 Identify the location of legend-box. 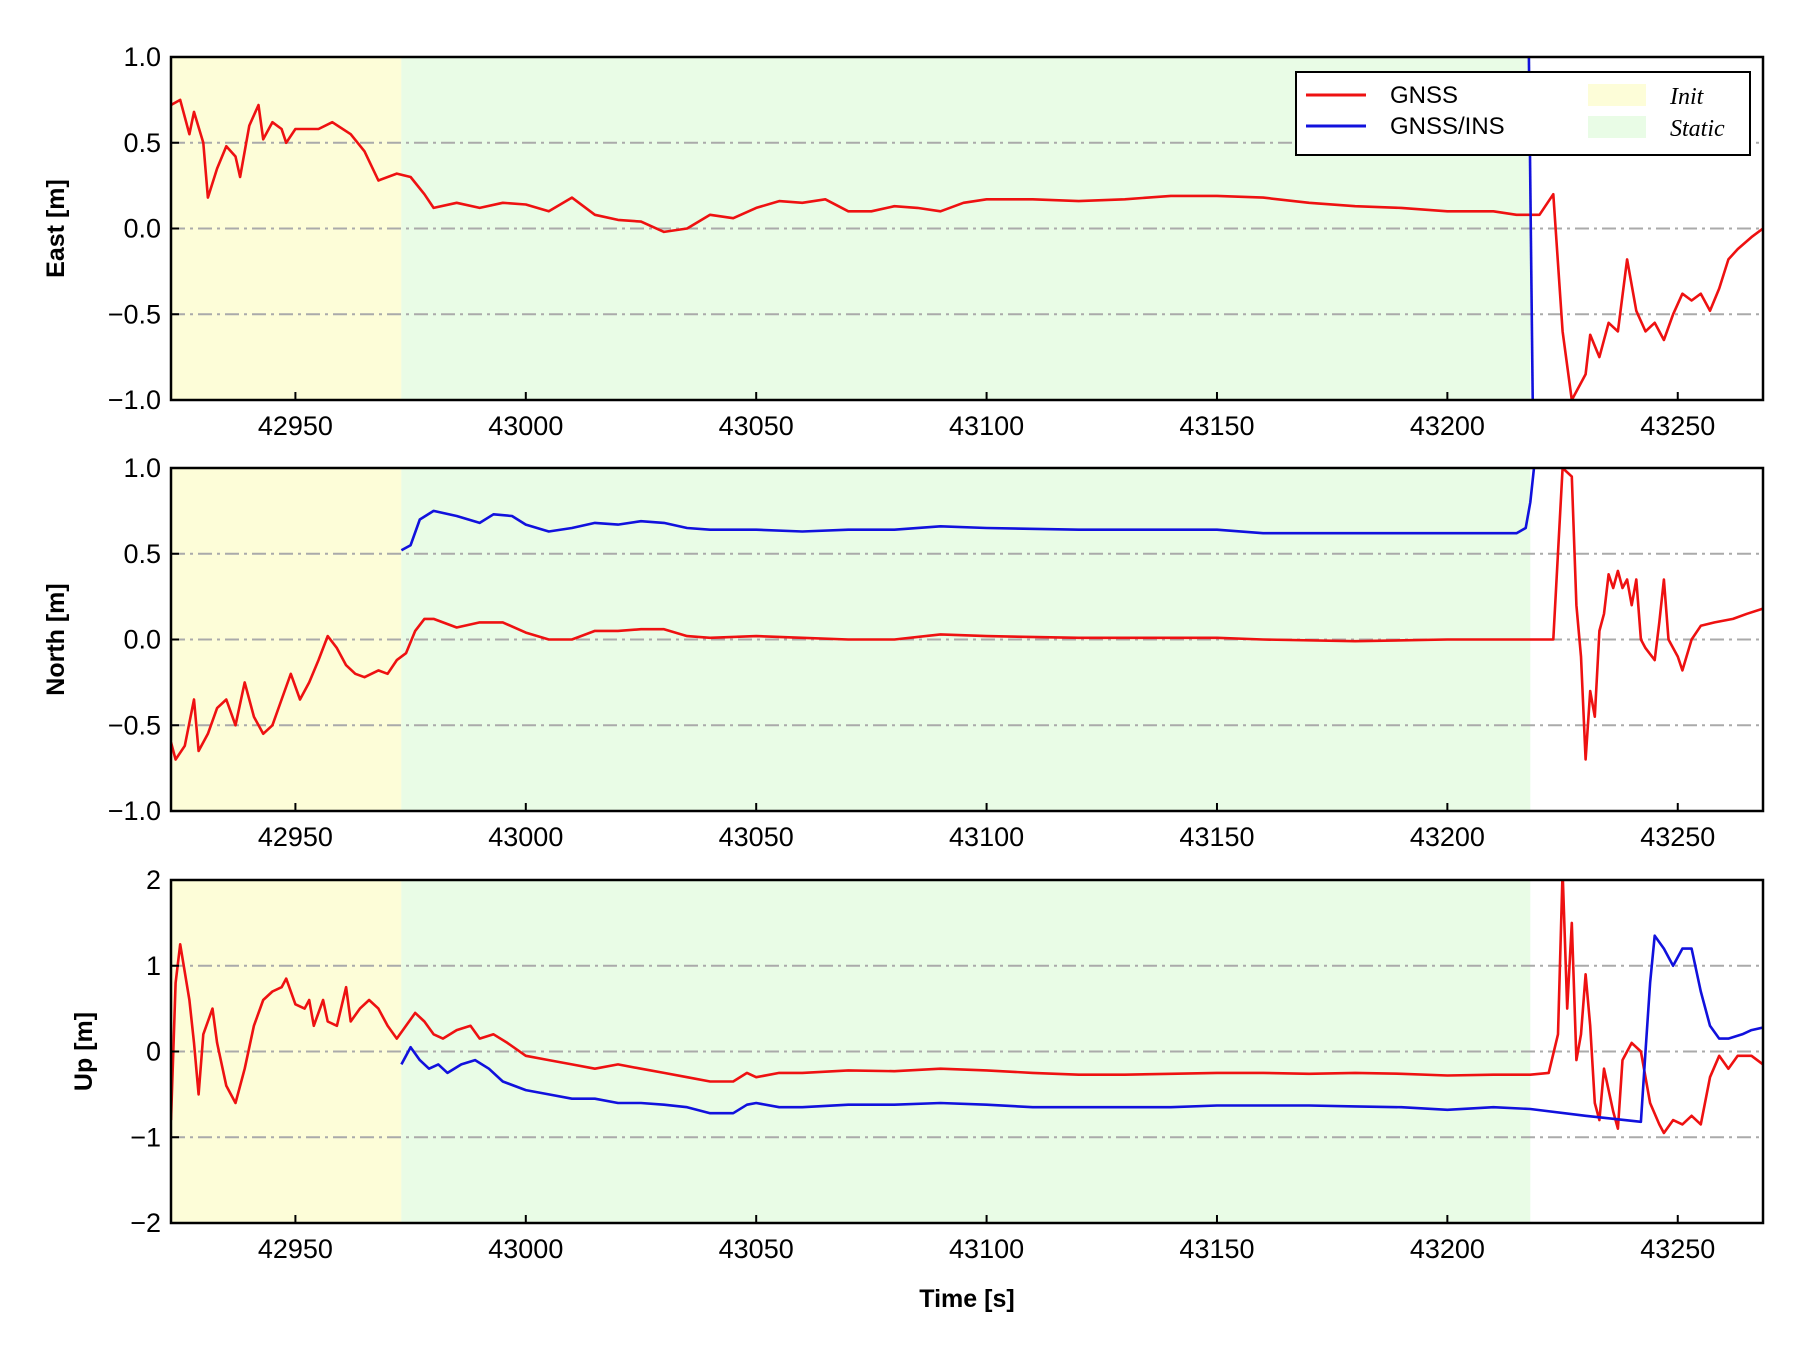
(1523, 113).